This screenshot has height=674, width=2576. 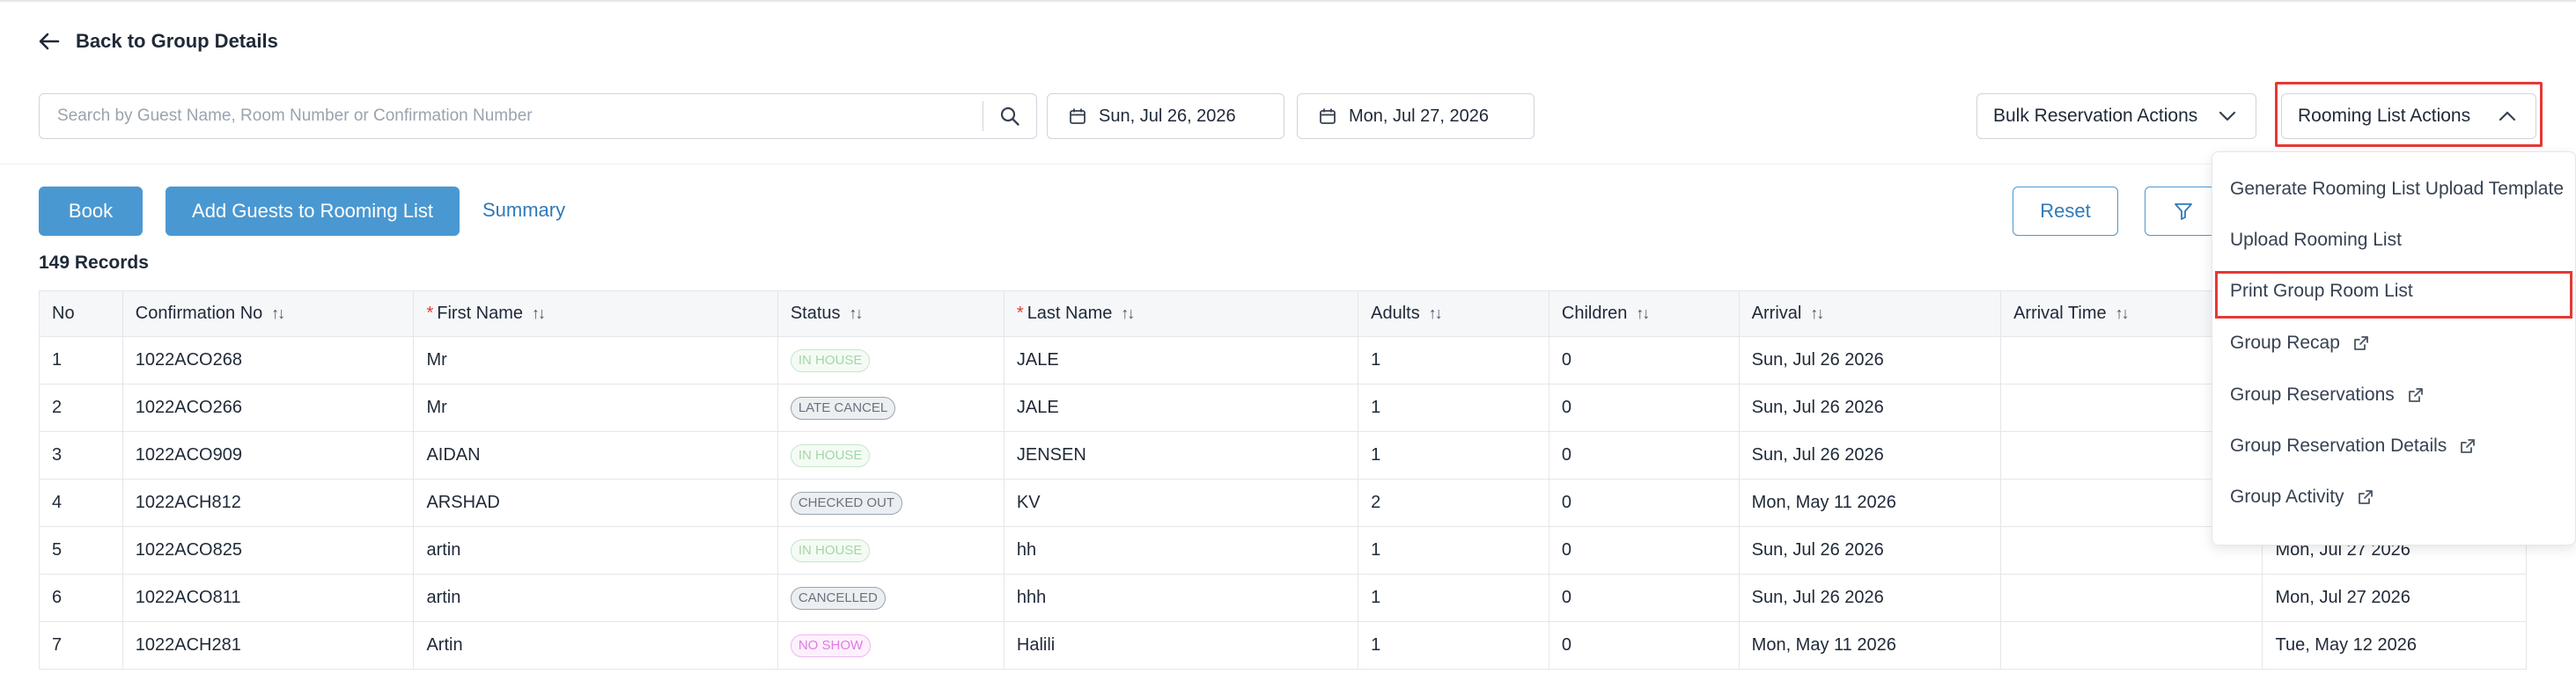 I want to click on summary-link: Summary, so click(x=524, y=210).